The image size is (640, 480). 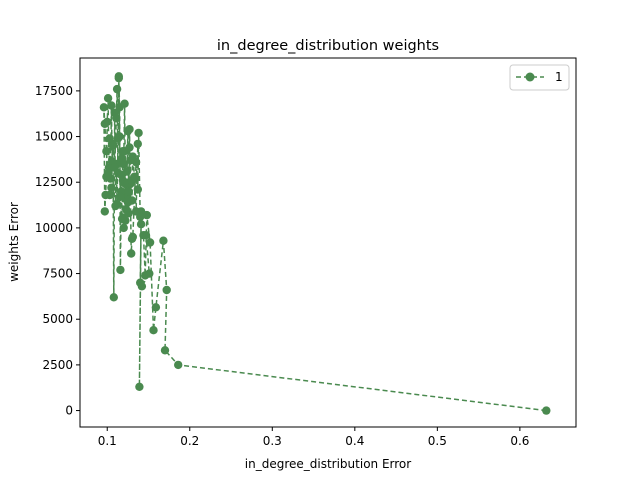 What do you see at coordinates (54, 91) in the screenshot?
I see `y-tick-label: 17500` at bounding box center [54, 91].